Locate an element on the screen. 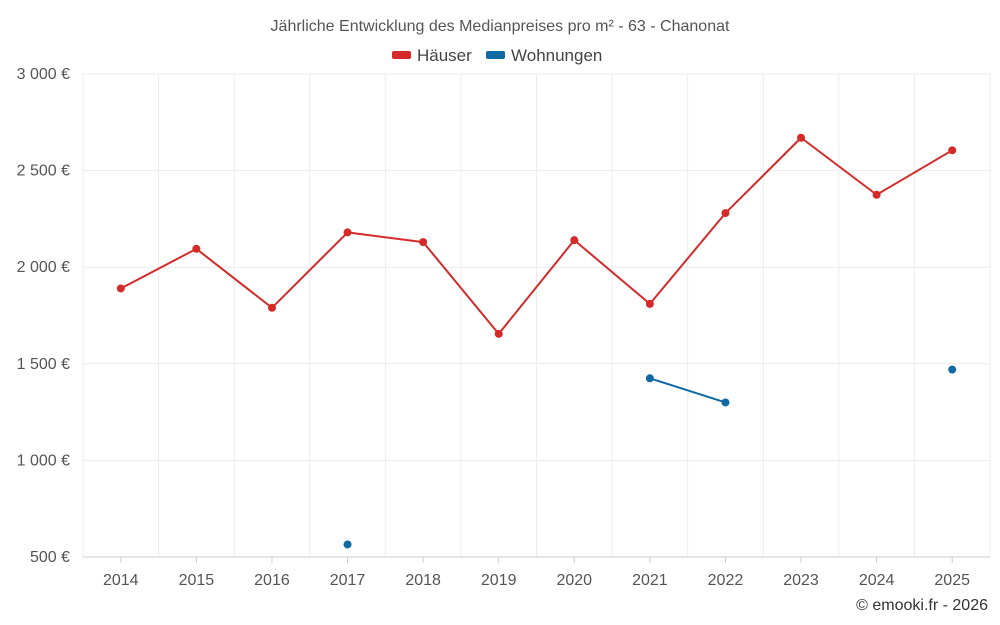 The image size is (1000, 625). x-tick-label: 2025 is located at coordinates (952, 580).